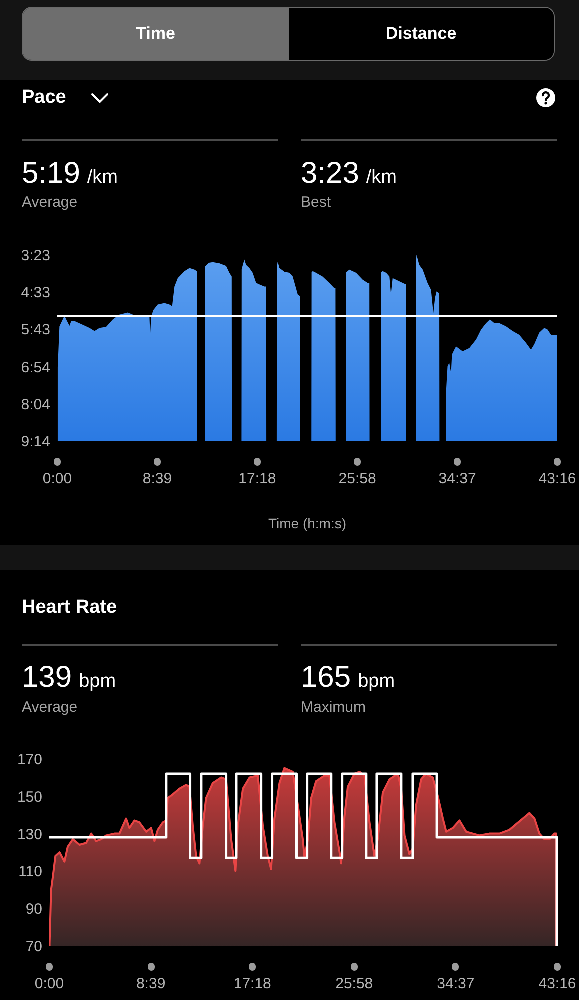 Image resolution: width=579 pixels, height=1000 pixels. Describe the element at coordinates (35, 293) in the screenshot. I see `y-tick-label: 4:33` at that location.